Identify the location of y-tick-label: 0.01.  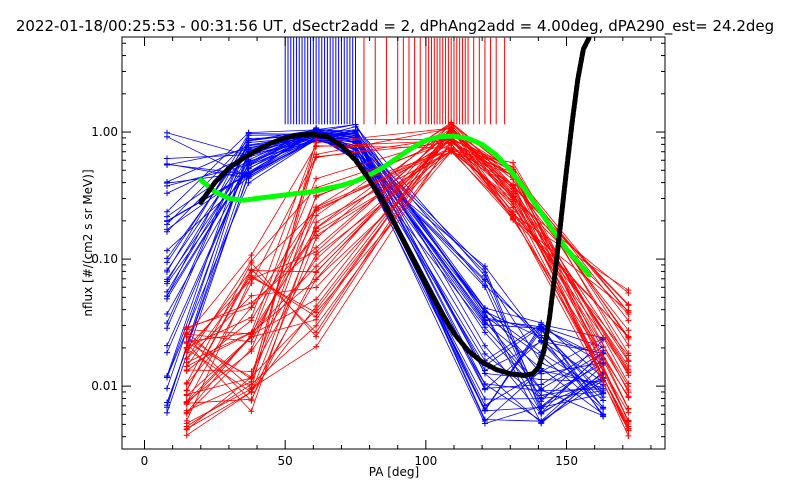
(104, 386).